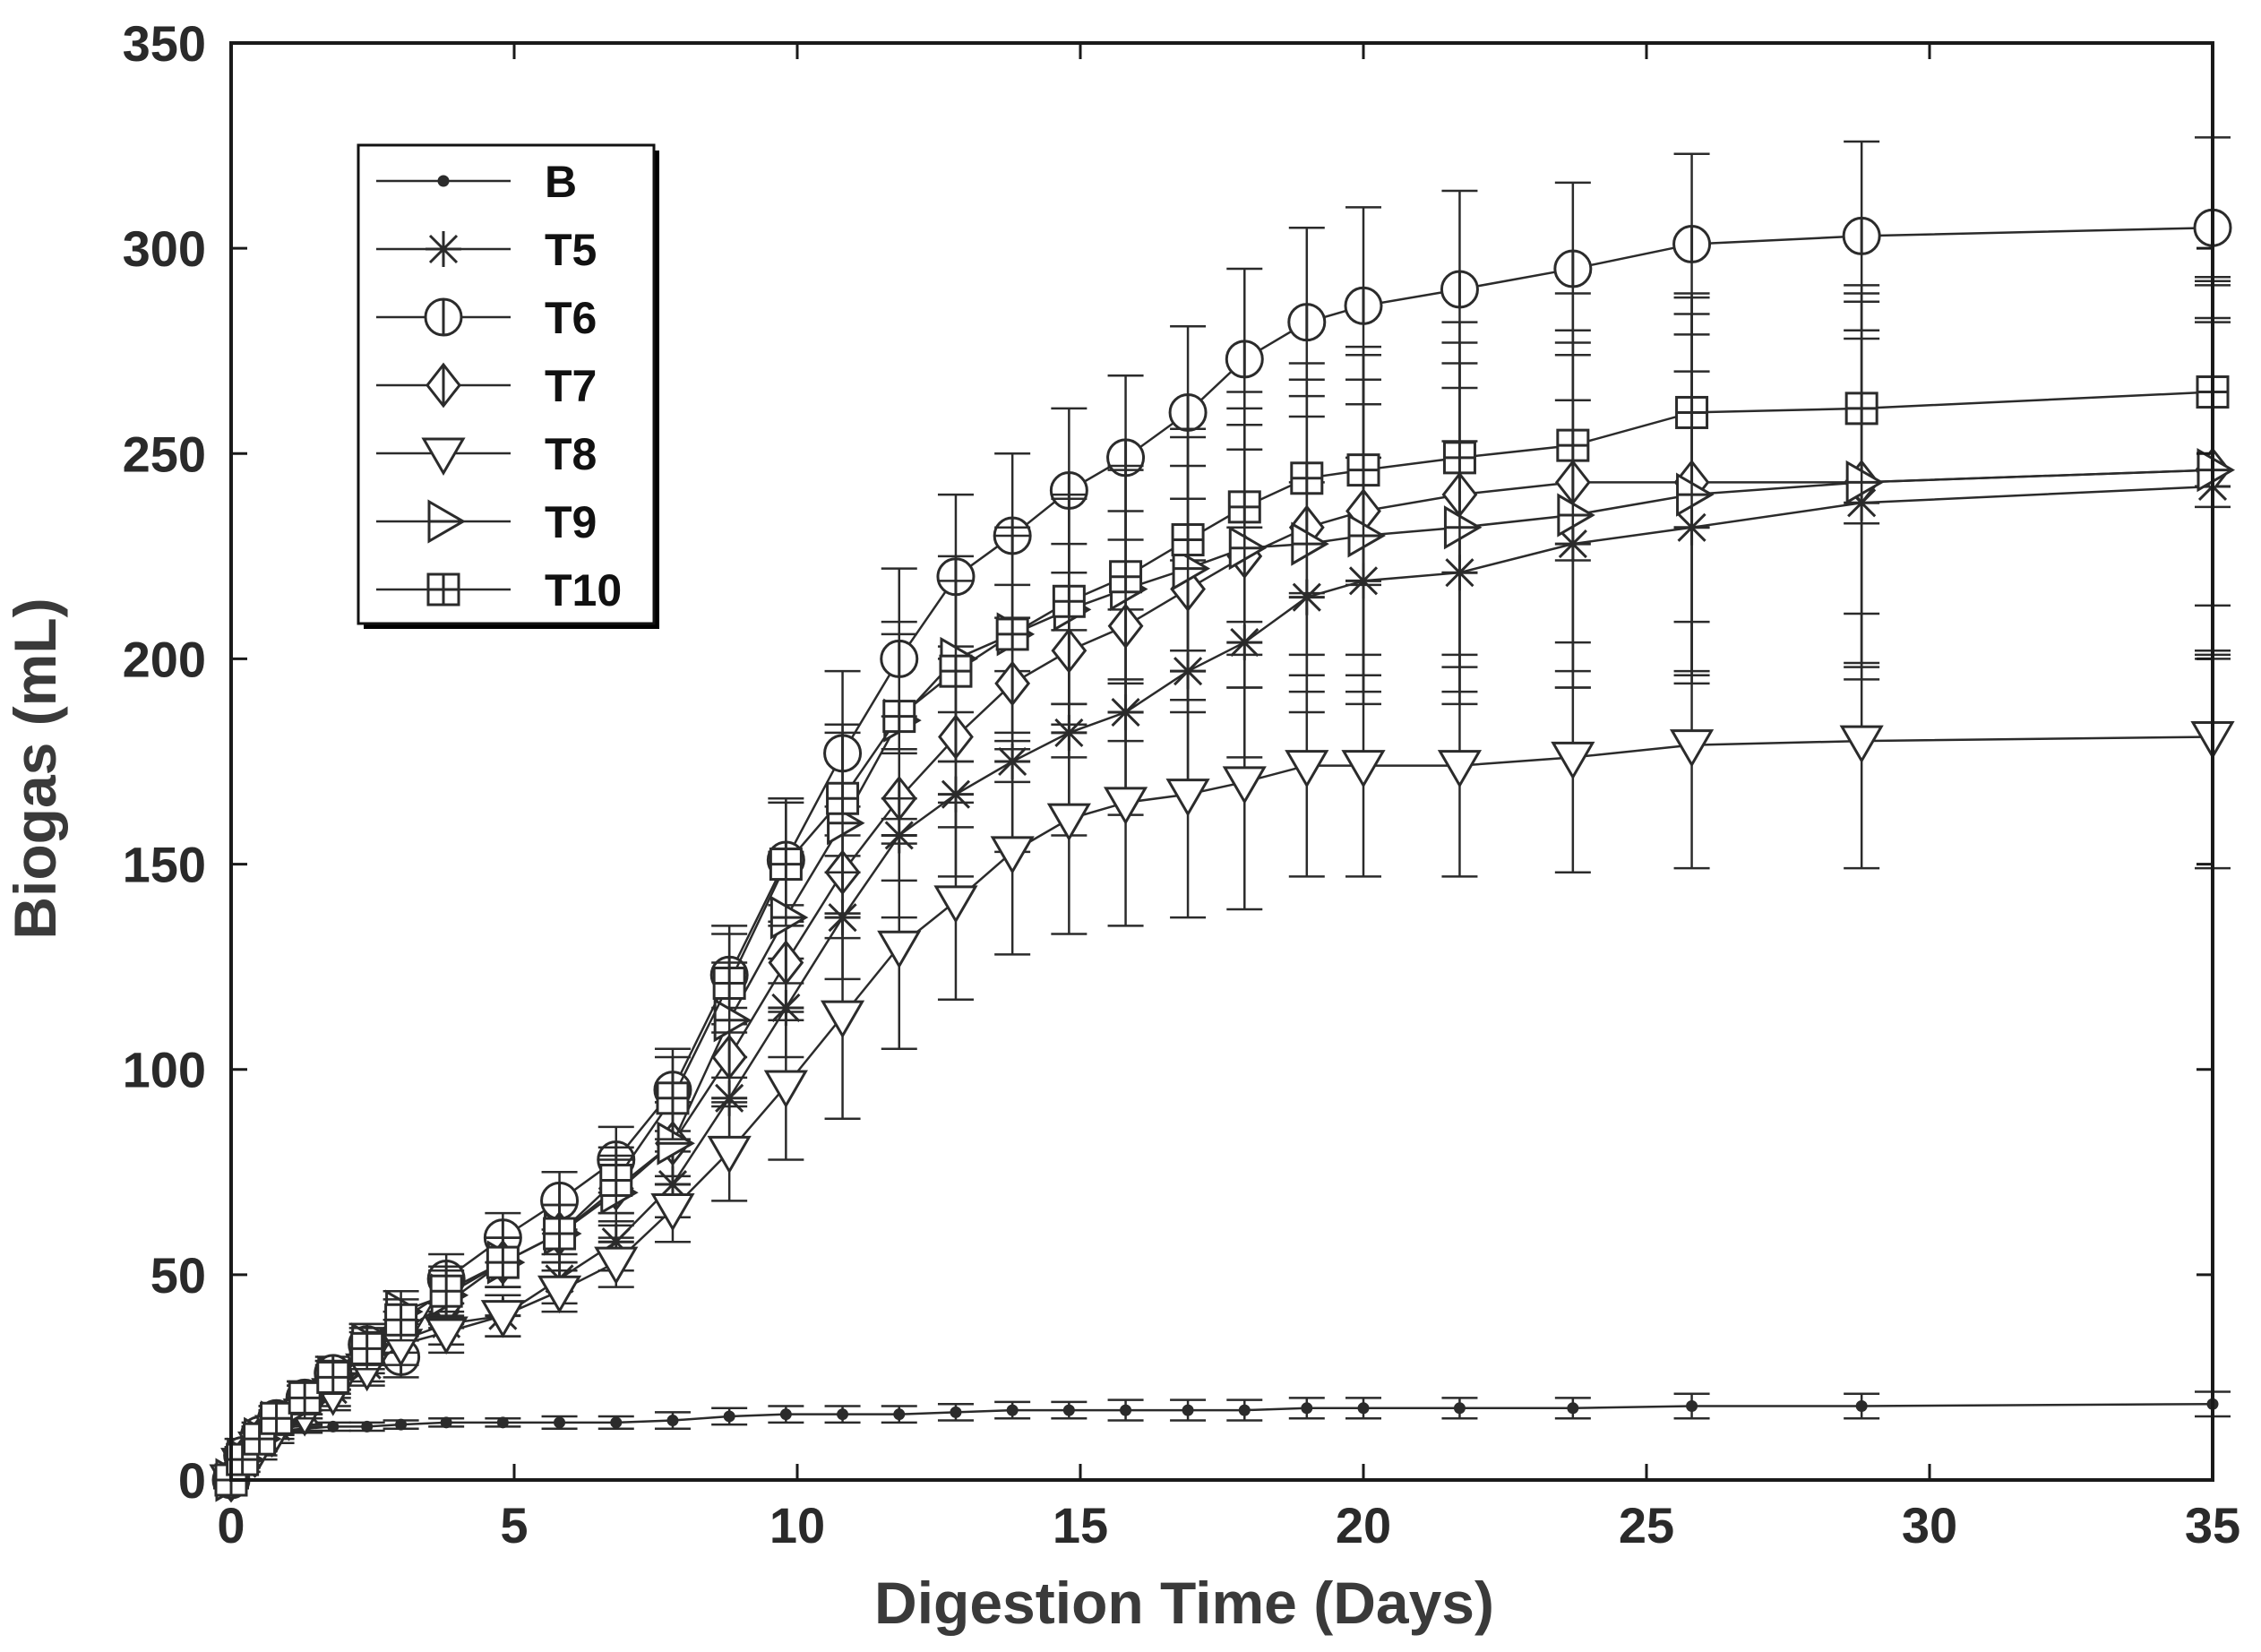  What do you see at coordinates (443, 181) in the screenshot?
I see `data-point-legend-b` at bounding box center [443, 181].